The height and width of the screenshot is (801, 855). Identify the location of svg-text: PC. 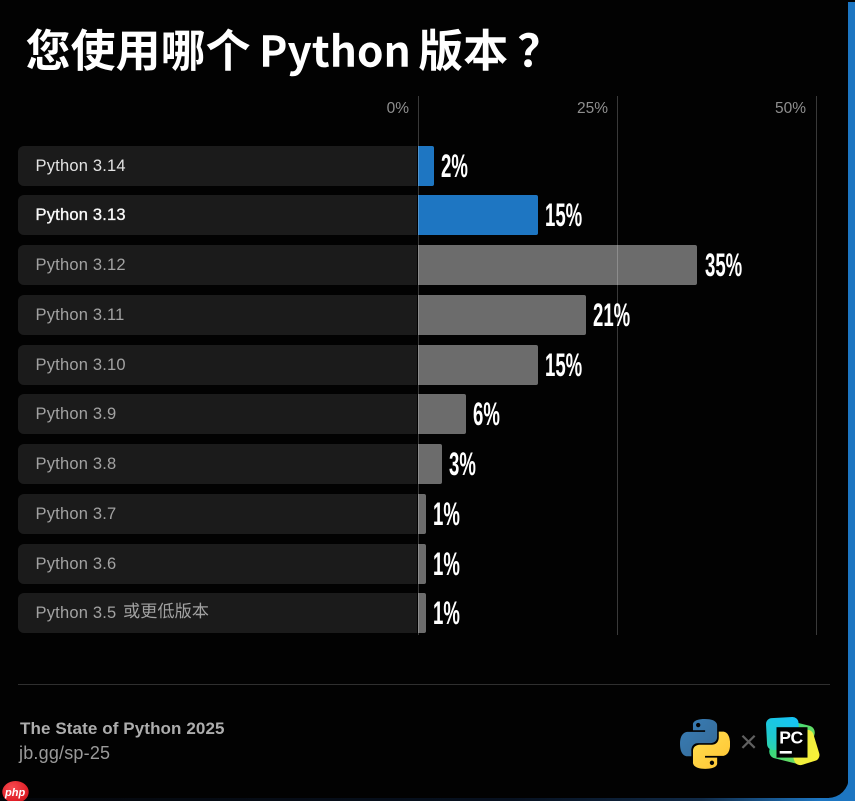
(791, 737).